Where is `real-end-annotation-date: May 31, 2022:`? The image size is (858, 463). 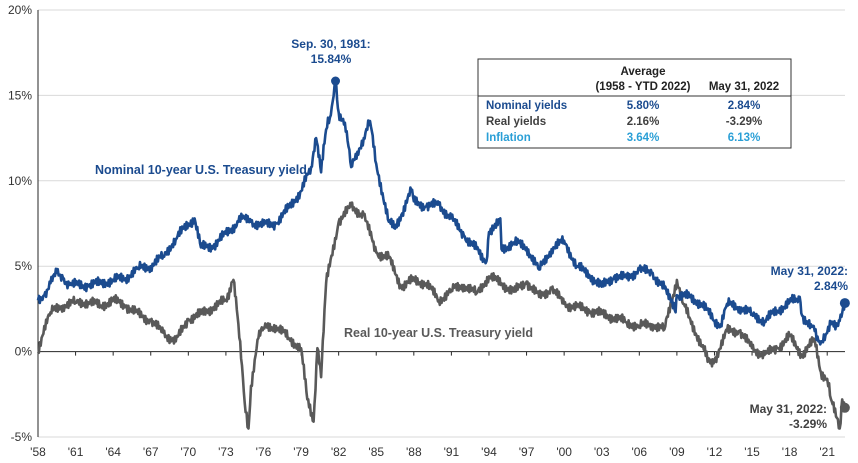
real-end-annotation-date: May 31, 2022: is located at coordinates (788, 409).